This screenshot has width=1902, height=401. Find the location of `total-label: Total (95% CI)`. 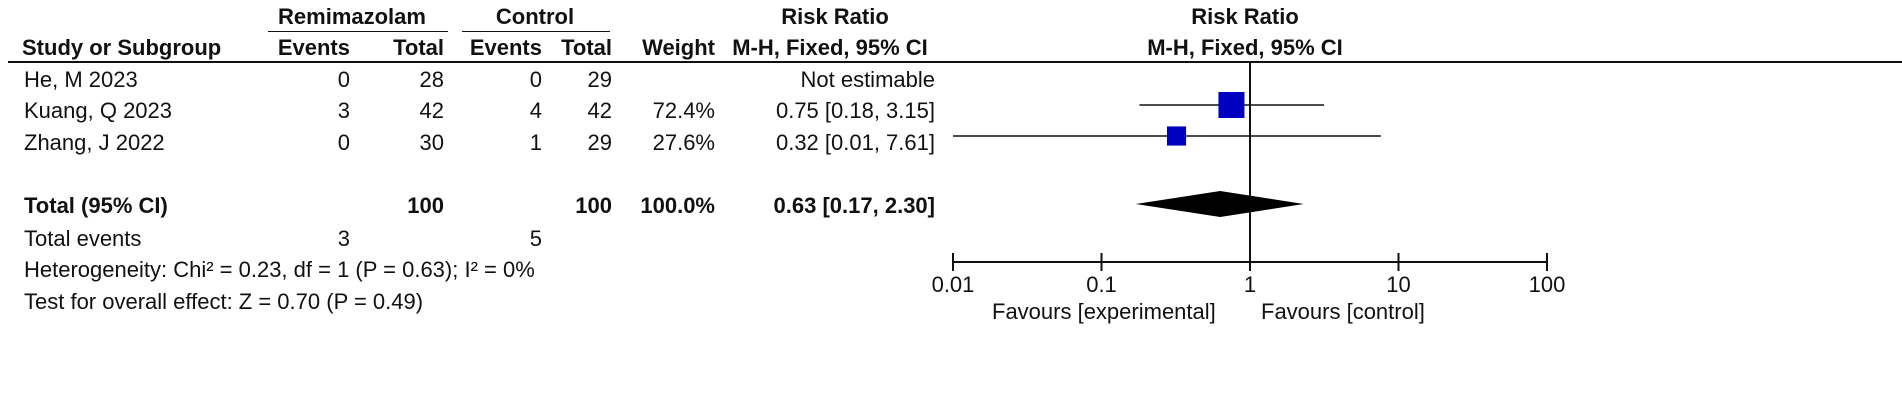

total-label: Total (95% CI) is located at coordinates (96, 205).